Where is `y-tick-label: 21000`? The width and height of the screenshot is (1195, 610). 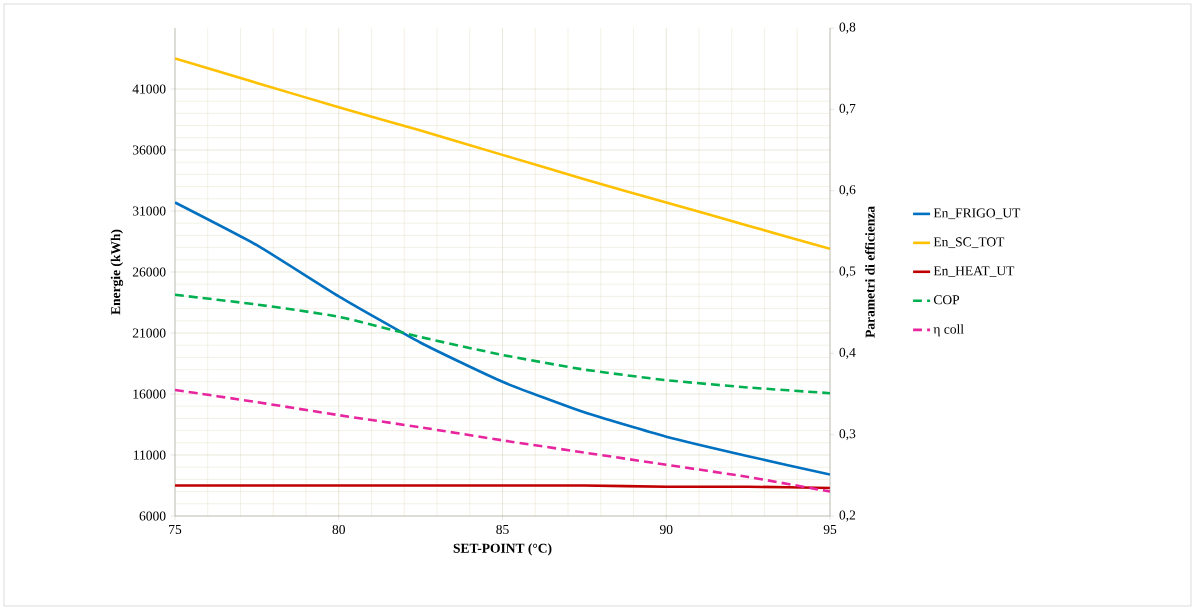 y-tick-label: 21000 is located at coordinates (149, 333).